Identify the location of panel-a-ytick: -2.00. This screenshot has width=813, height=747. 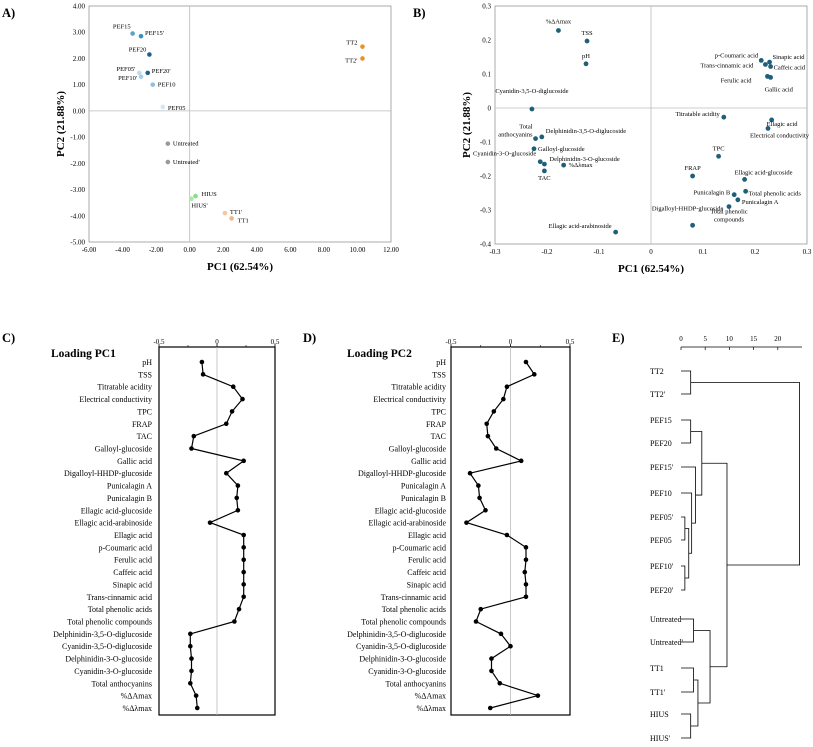
(77, 164).